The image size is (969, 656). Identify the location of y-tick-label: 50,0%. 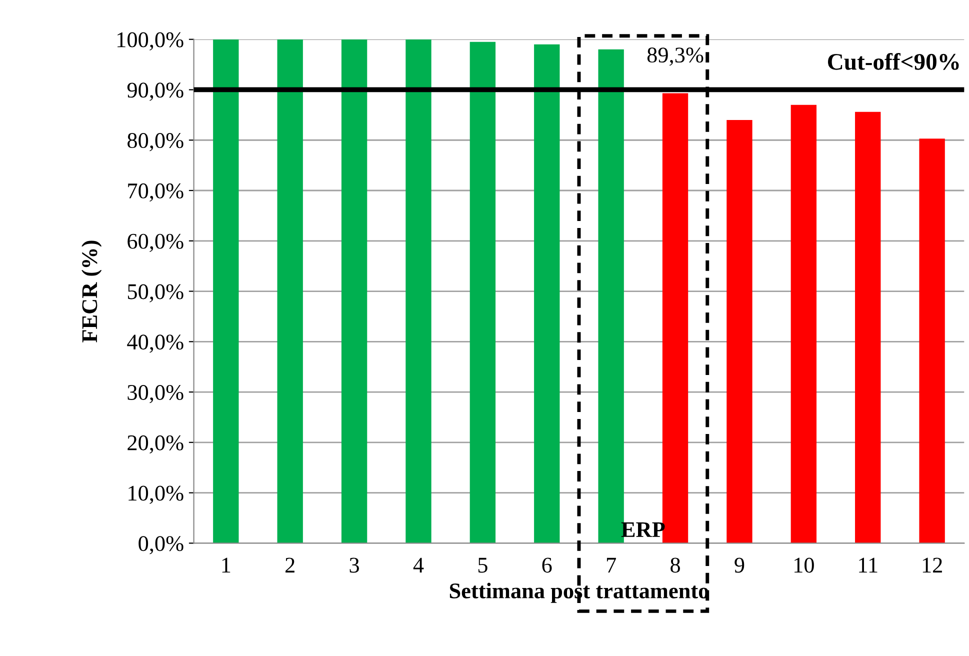
(156, 293).